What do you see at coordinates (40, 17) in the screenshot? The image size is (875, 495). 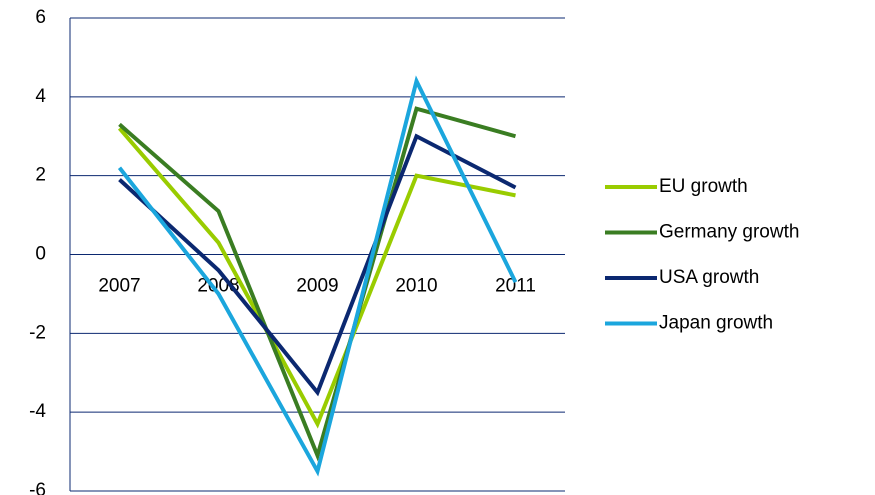 I see `y-tick-label: 6` at bounding box center [40, 17].